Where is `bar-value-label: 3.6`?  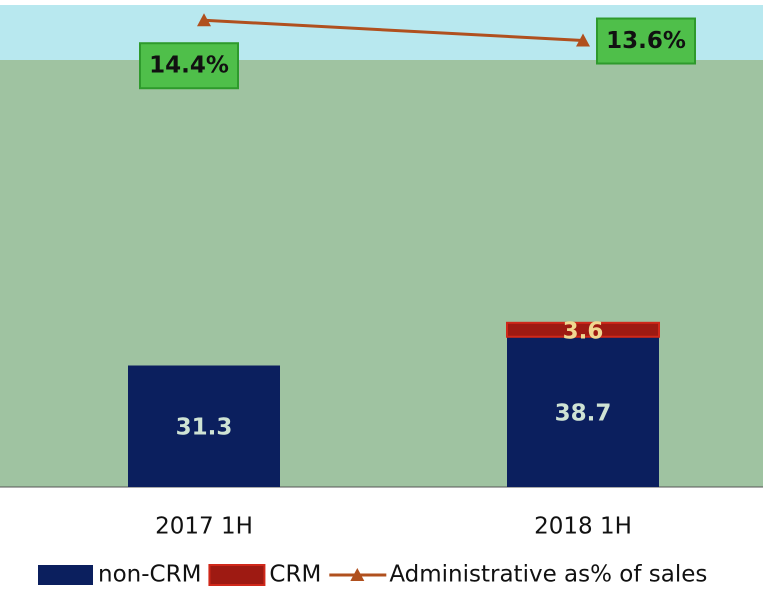
bar-value-label: 3.6 is located at coordinates (583, 331).